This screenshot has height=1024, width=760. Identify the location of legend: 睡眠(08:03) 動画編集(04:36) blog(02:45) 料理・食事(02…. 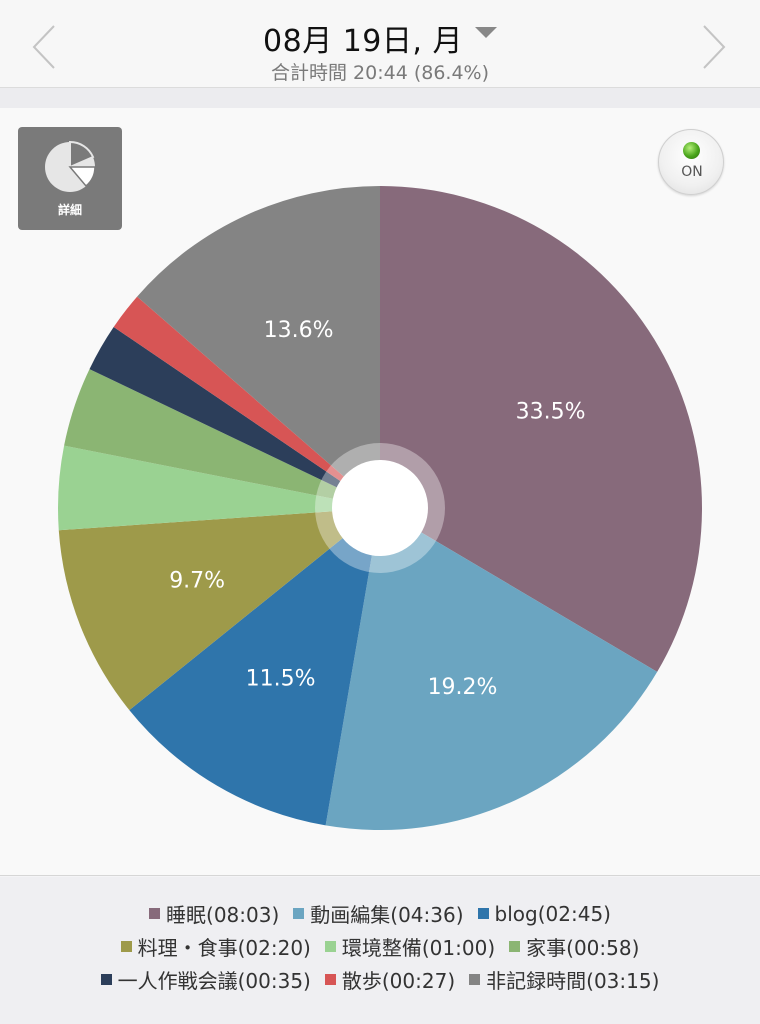
(380, 950).